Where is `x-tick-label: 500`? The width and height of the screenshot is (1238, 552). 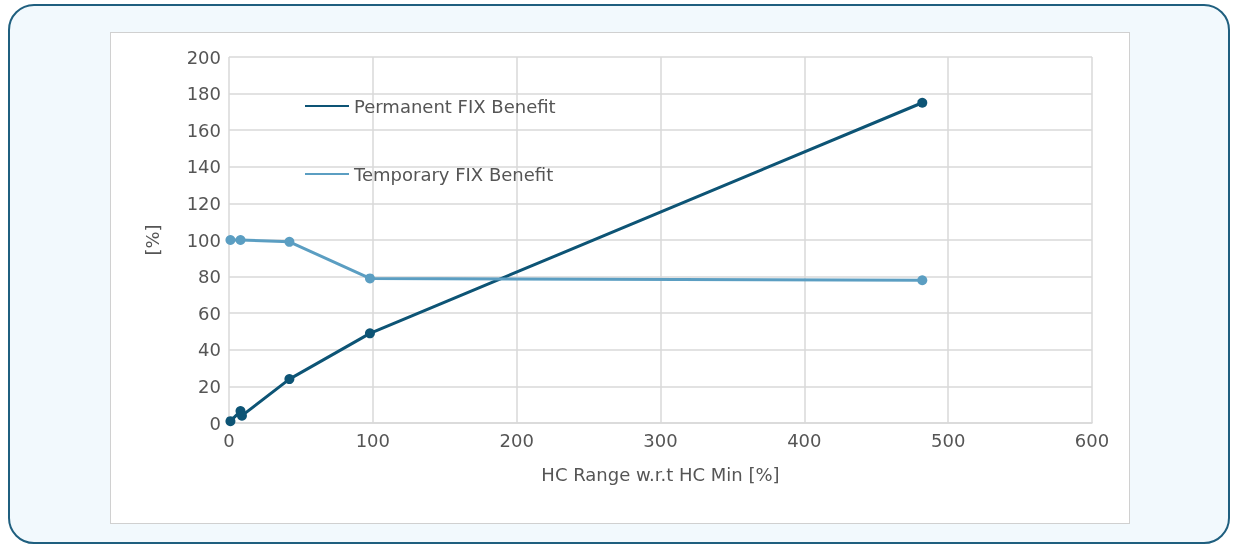
x-tick-label: 500 is located at coordinates (948, 440).